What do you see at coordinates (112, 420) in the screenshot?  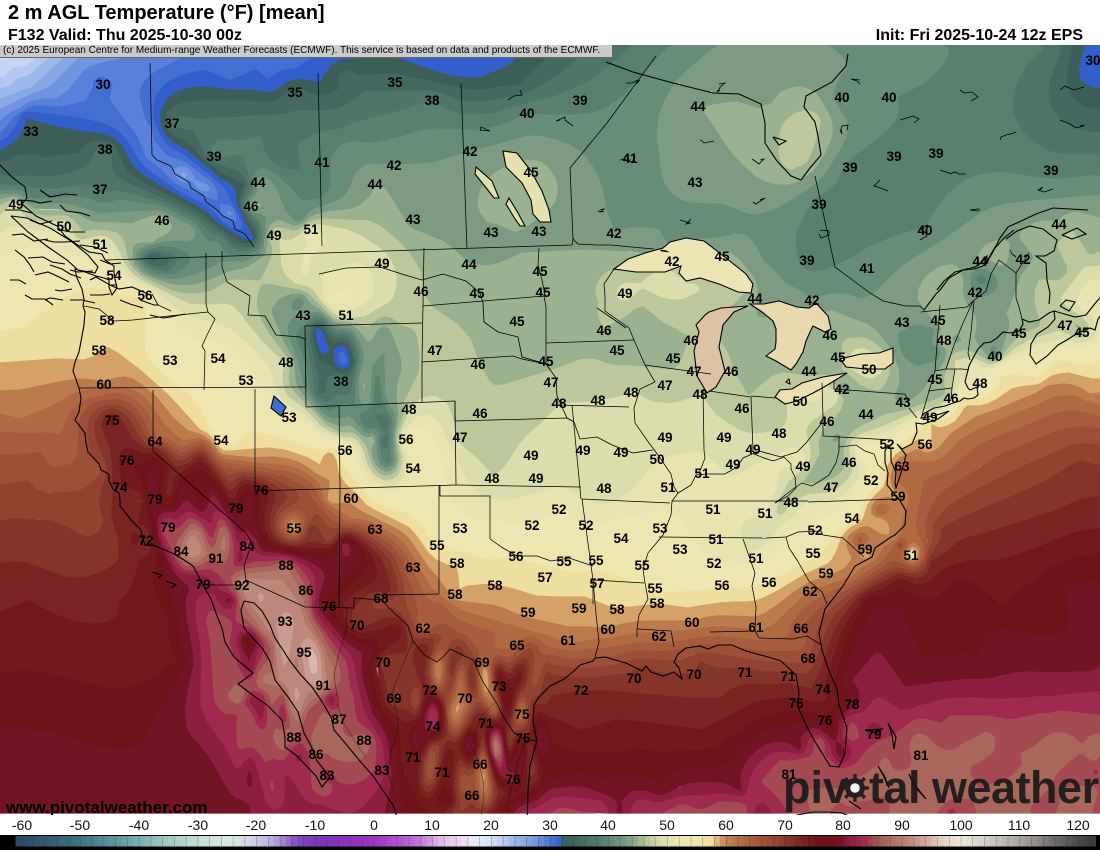 I see `svg-text: 75` at bounding box center [112, 420].